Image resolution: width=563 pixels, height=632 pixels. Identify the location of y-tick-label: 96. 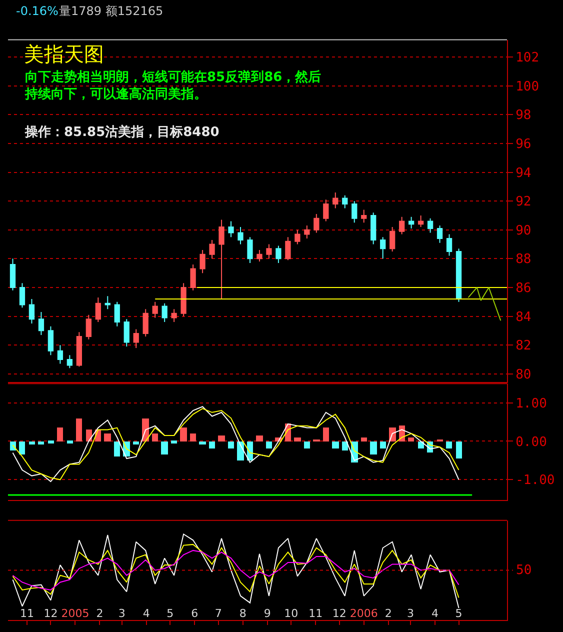
(524, 144).